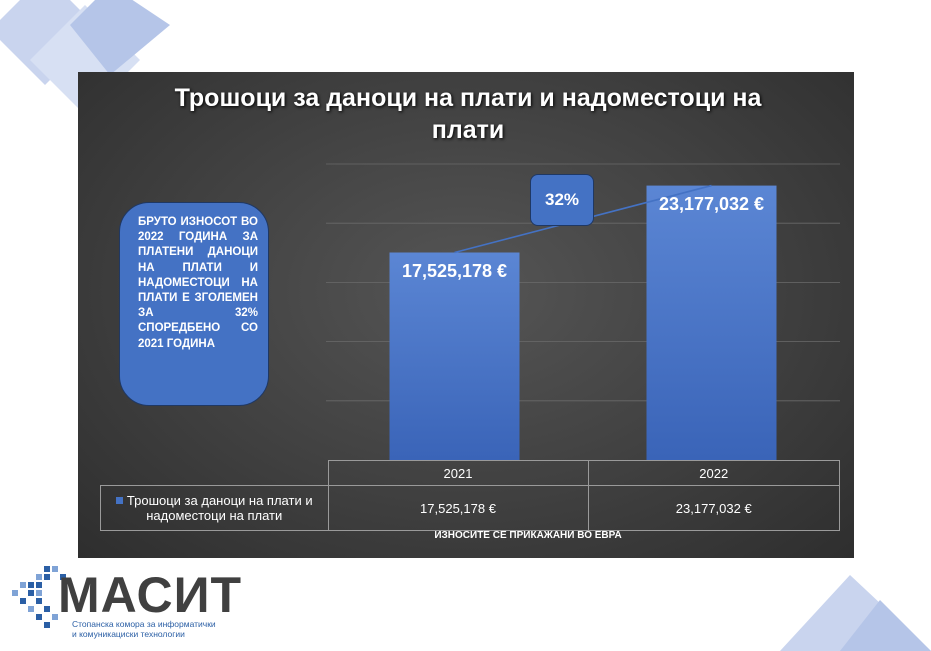 The image size is (931, 651). Describe the element at coordinates (458, 473) in the screenshot. I see `data-table-header-2021: 2021` at that location.